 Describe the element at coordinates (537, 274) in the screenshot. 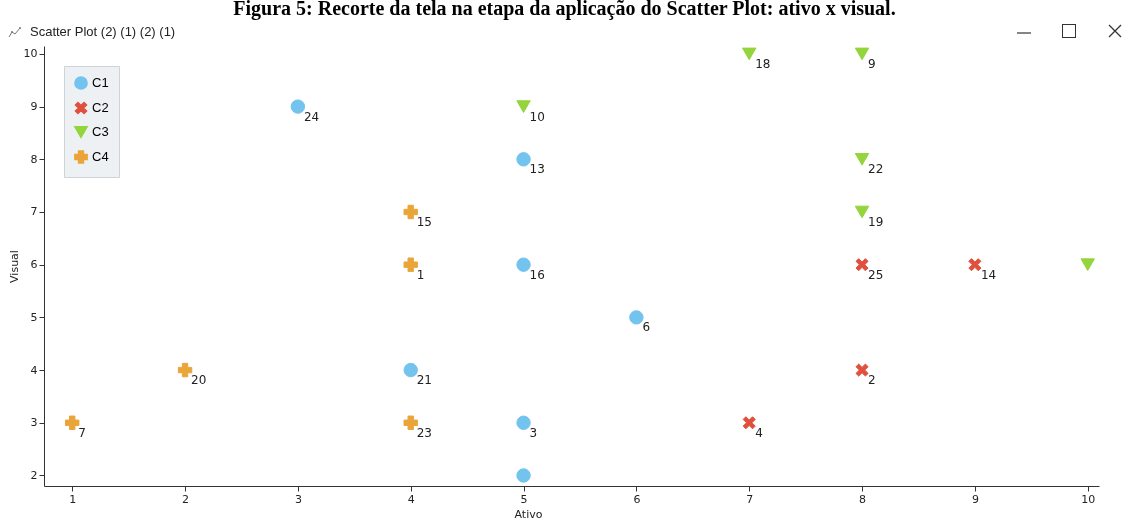

I see `annotation: 16` at that location.